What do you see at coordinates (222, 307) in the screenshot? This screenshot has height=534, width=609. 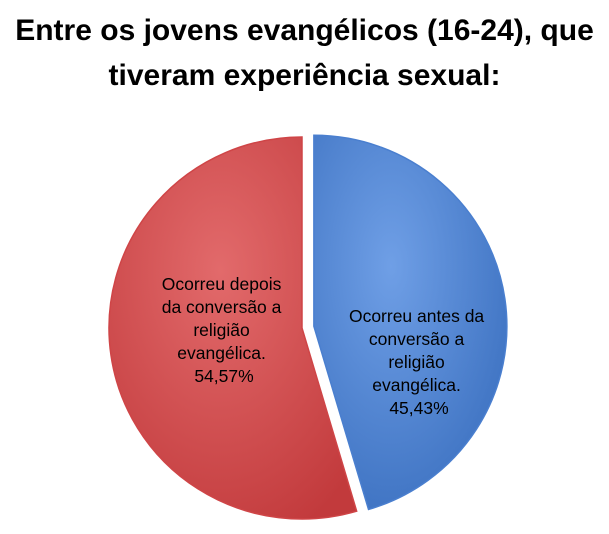 I see `slice-label-after-line-2: da conversão a` at bounding box center [222, 307].